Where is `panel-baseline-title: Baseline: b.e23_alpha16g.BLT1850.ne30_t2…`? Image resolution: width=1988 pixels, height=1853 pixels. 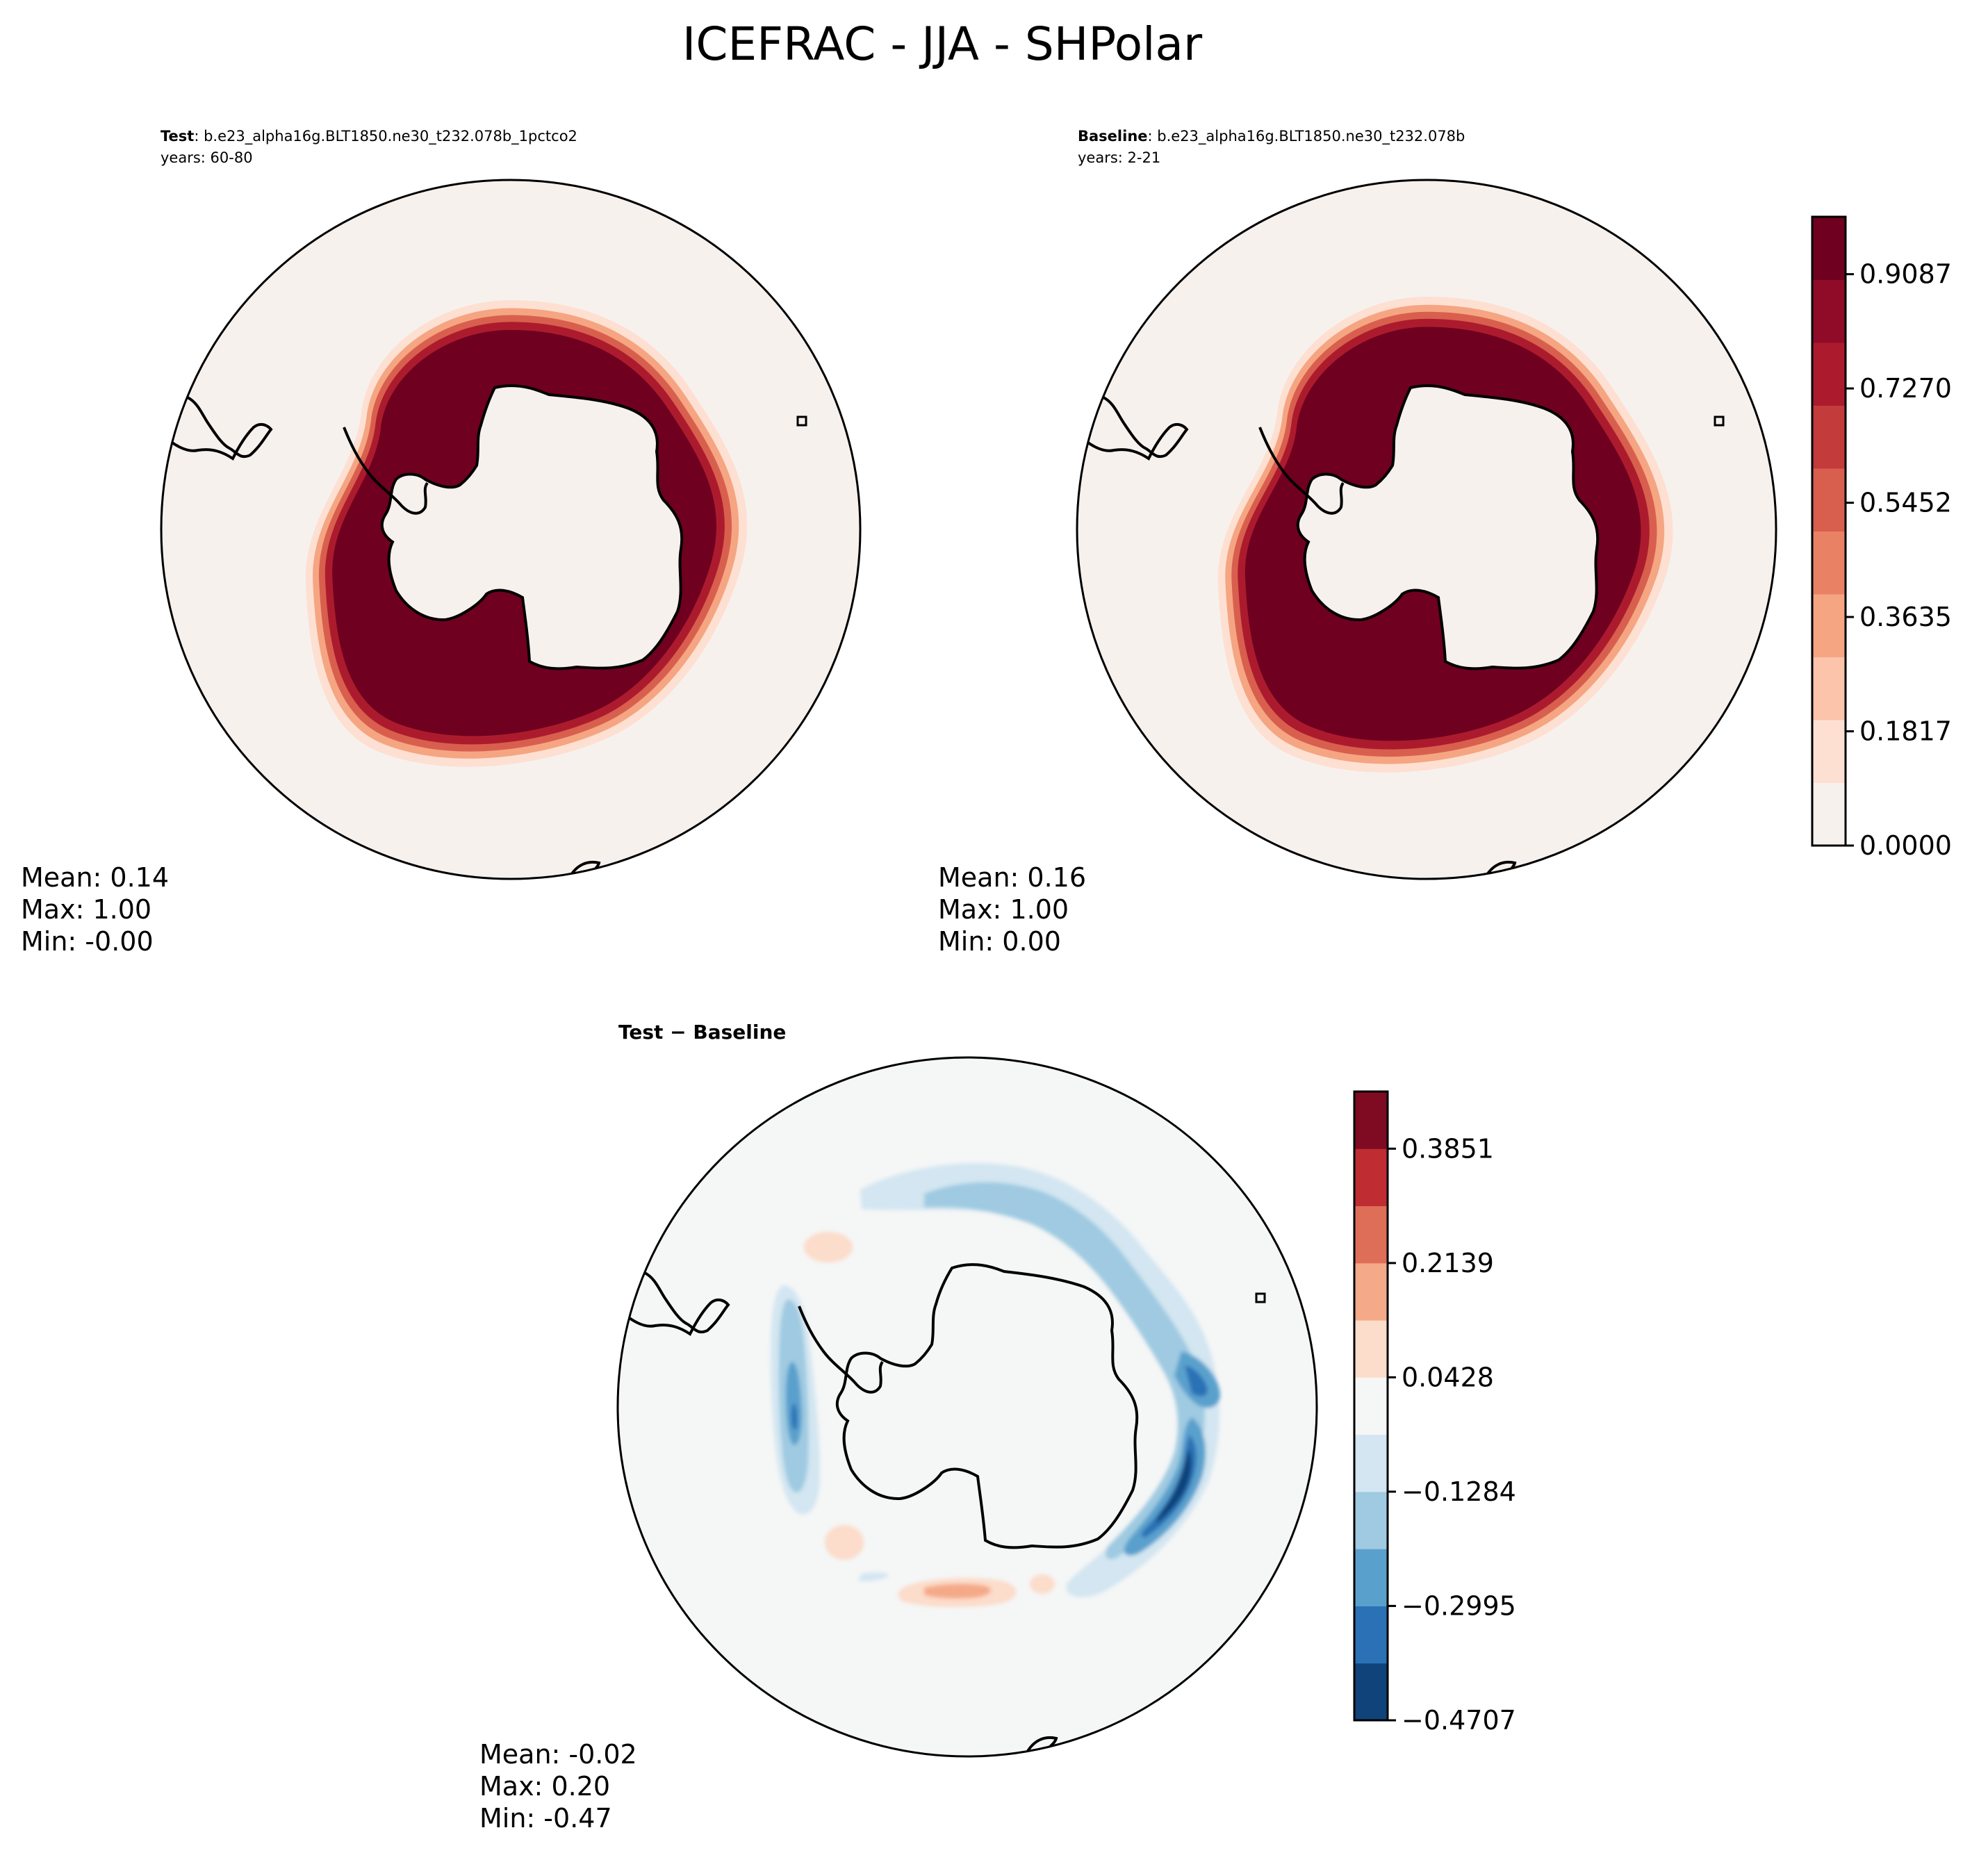 panel-baseline-title: Baseline: b.e23_alpha16g.BLT1850.ne30_t2… is located at coordinates (1271, 136).